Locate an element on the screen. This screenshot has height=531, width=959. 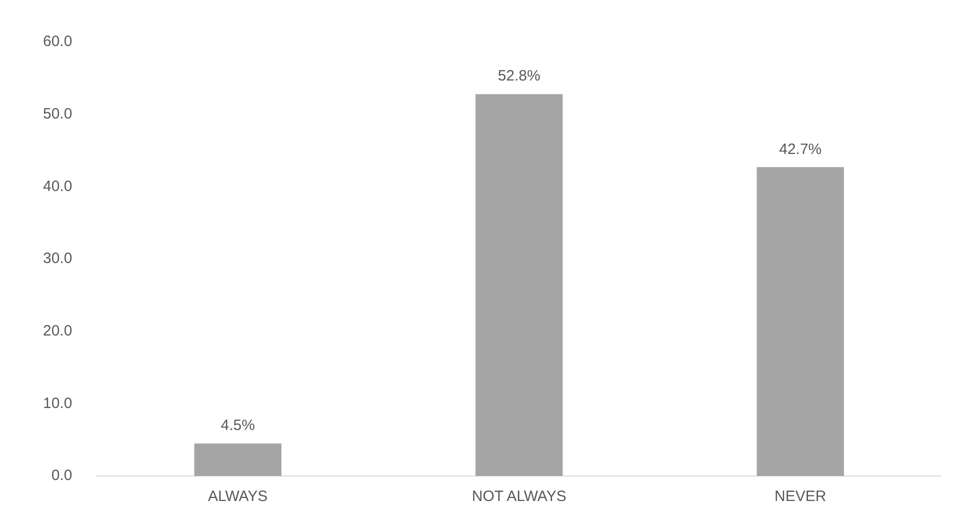
y-tick-label: 10.0 is located at coordinates (57, 403).